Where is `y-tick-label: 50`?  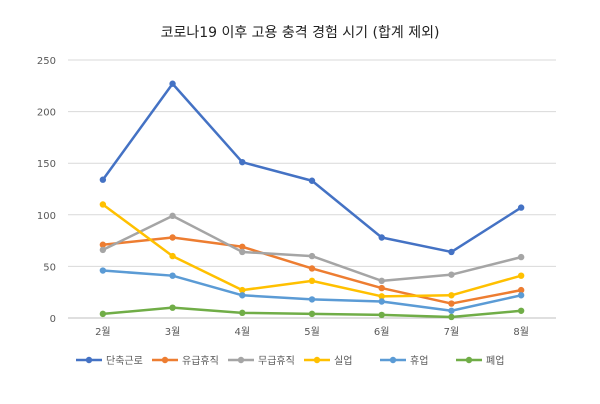 y-tick-label: 50 is located at coordinates (49, 267).